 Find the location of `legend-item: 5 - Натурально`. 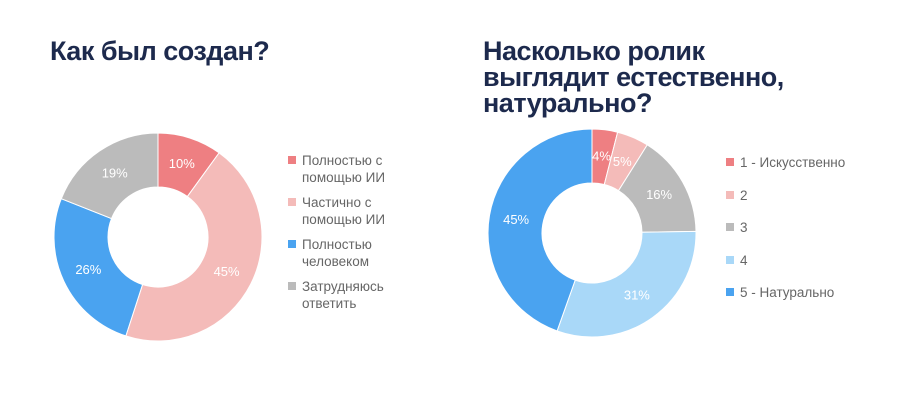

legend-item: 5 - Натурально is located at coordinates (813, 300).